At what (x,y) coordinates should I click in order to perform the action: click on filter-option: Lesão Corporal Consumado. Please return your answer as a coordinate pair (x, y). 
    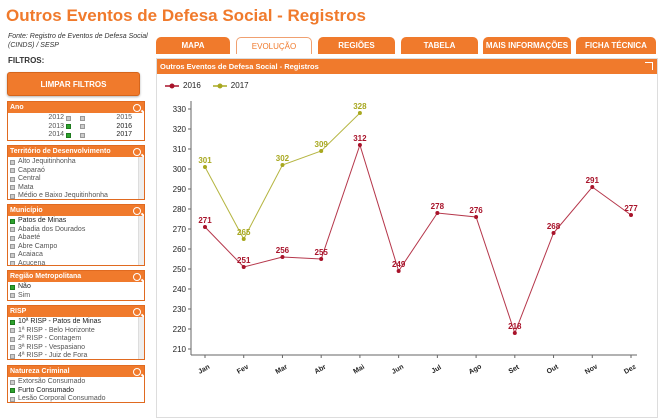
    Looking at the image, I should click on (76, 398).